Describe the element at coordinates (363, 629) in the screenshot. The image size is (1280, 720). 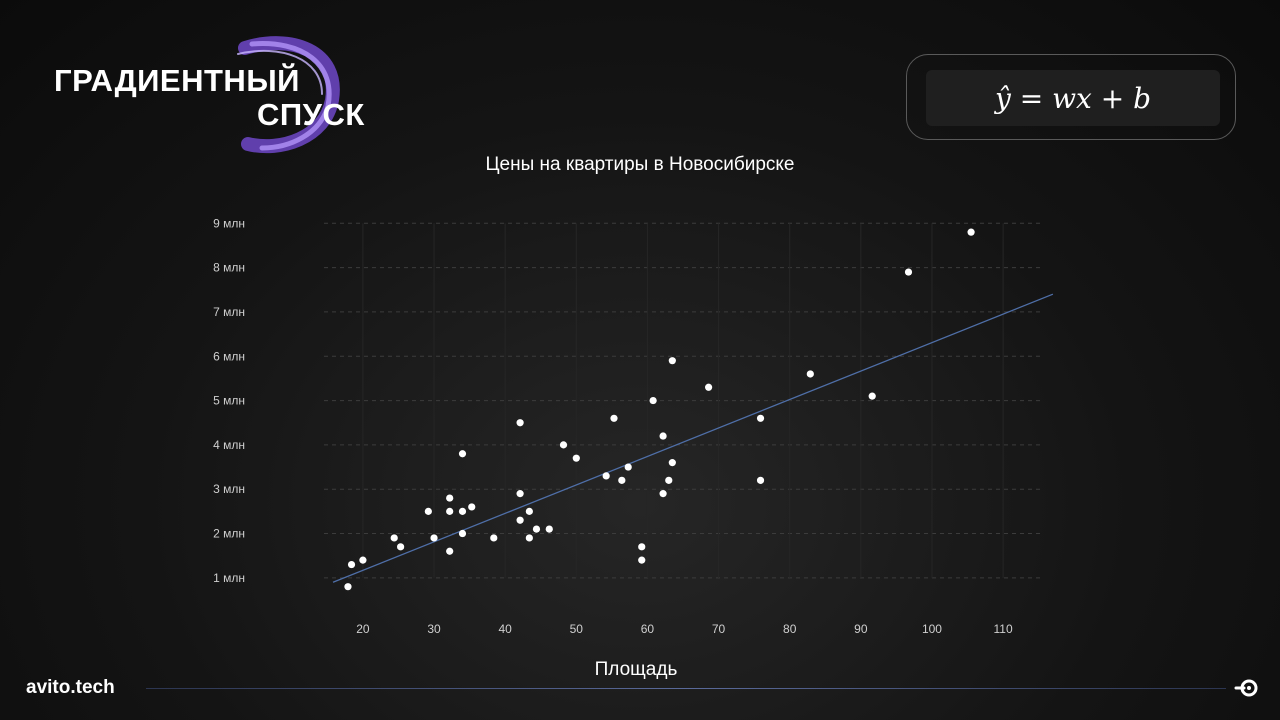
I see `x-tick-label: 20` at that location.